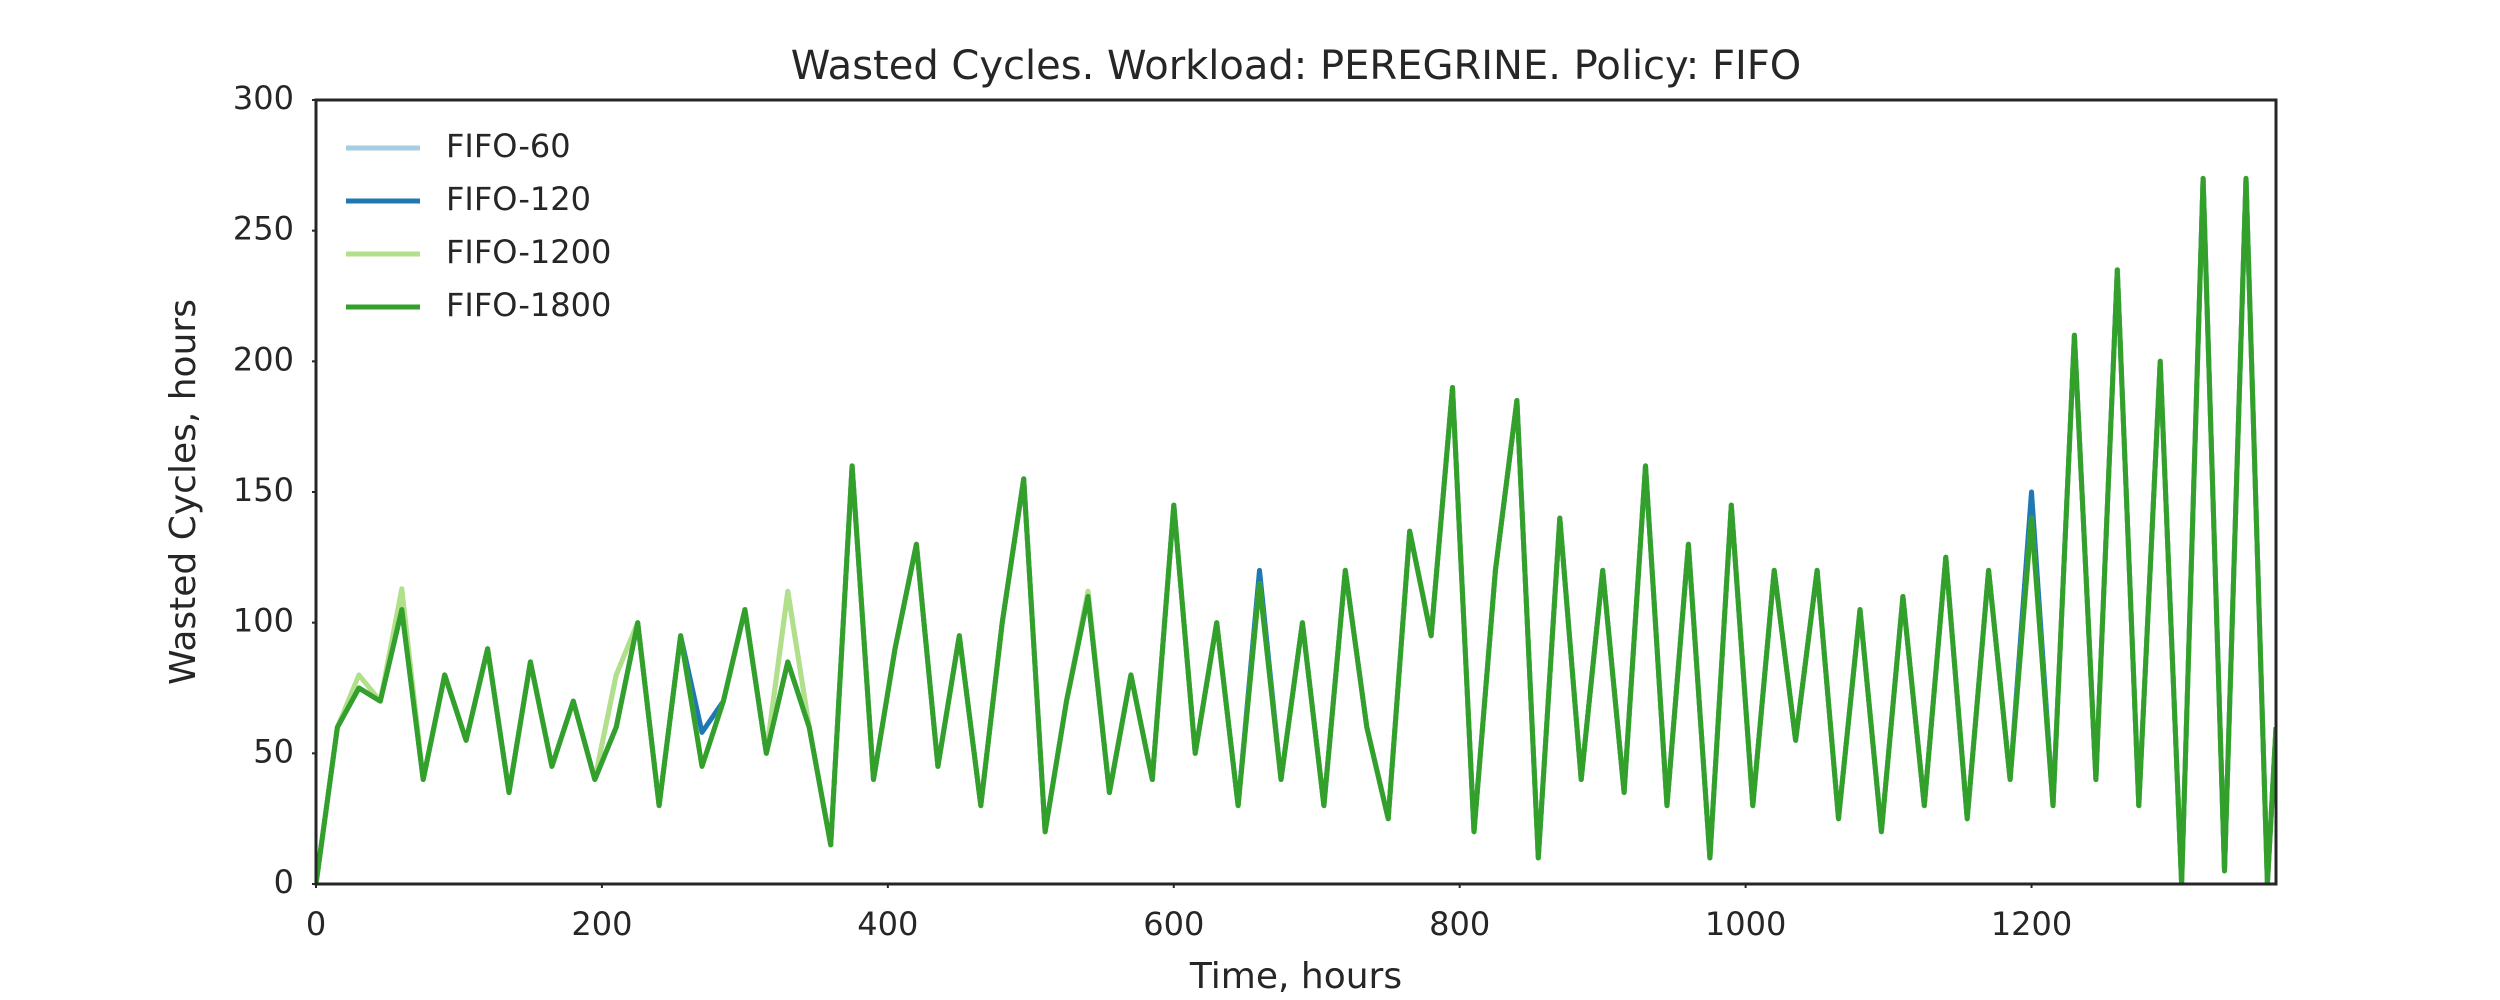 The height and width of the screenshot is (1000, 2500). Describe the element at coordinates (284, 882) in the screenshot. I see `y-tick-label: 0` at that location.